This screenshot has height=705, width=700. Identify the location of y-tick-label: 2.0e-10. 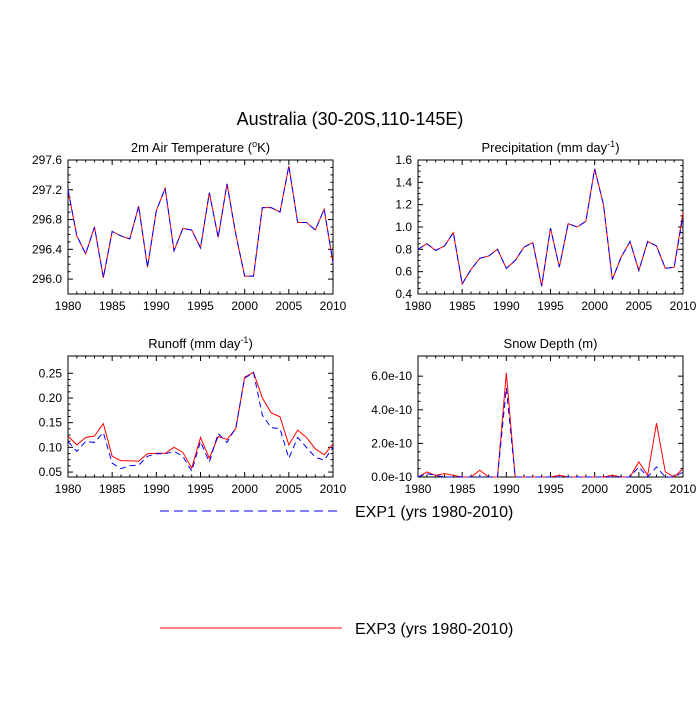
(391, 443).